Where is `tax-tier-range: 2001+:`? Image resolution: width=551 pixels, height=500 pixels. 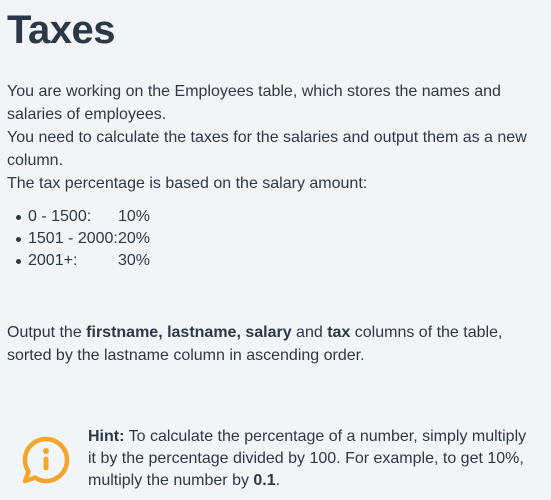 tax-tier-range: 2001+: is located at coordinates (53, 260).